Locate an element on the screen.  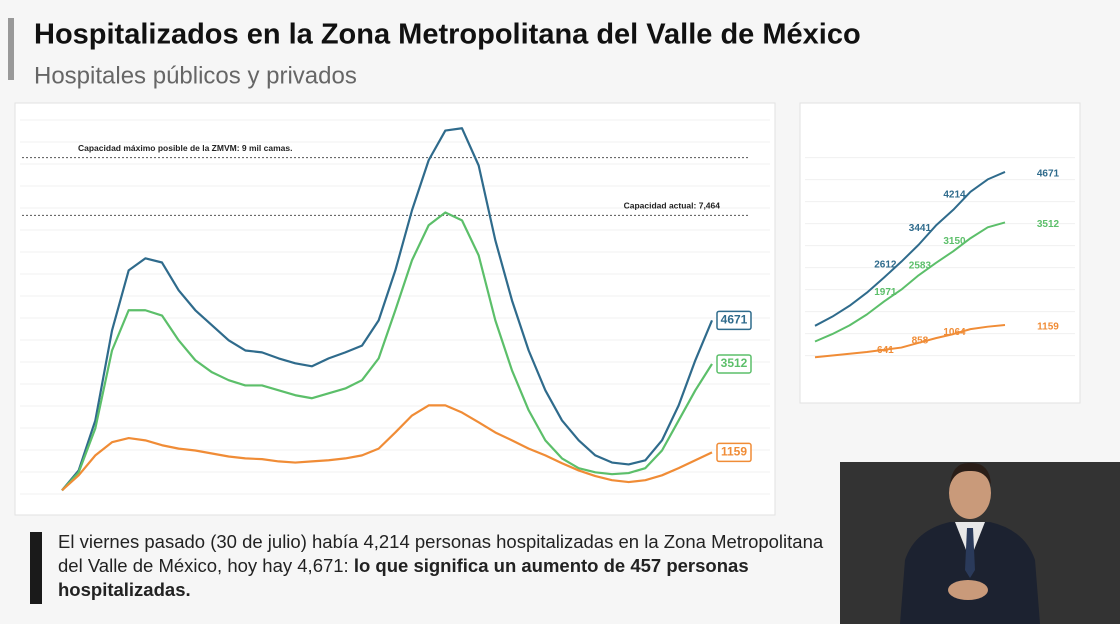
data-label: 3441 is located at coordinates (920, 228).